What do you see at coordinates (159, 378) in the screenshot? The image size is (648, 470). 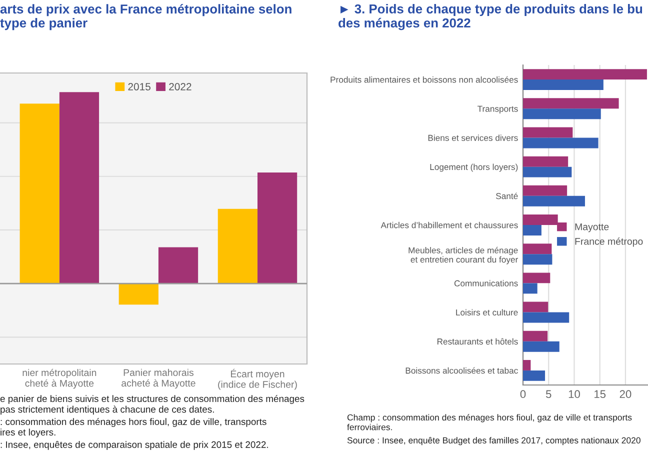 I see `x-tick-label: Panier mahorais acheté à Mayotte` at bounding box center [159, 378].